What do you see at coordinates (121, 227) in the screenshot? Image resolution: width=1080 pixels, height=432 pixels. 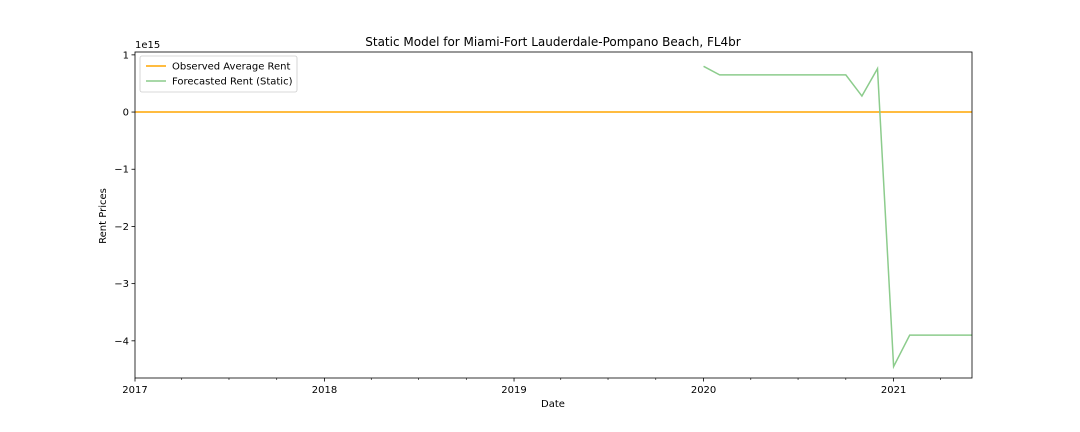 I see `y-tick-label: −2` at bounding box center [121, 227].